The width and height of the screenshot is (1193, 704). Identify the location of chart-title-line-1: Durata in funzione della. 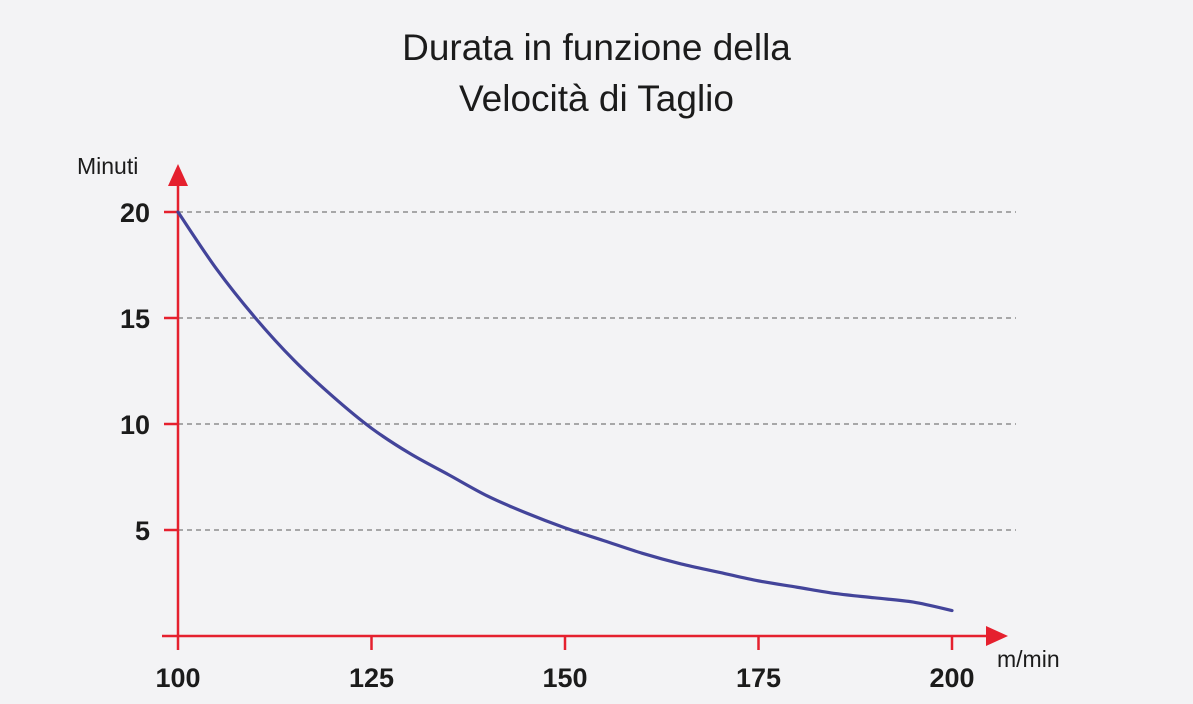
(596, 47).